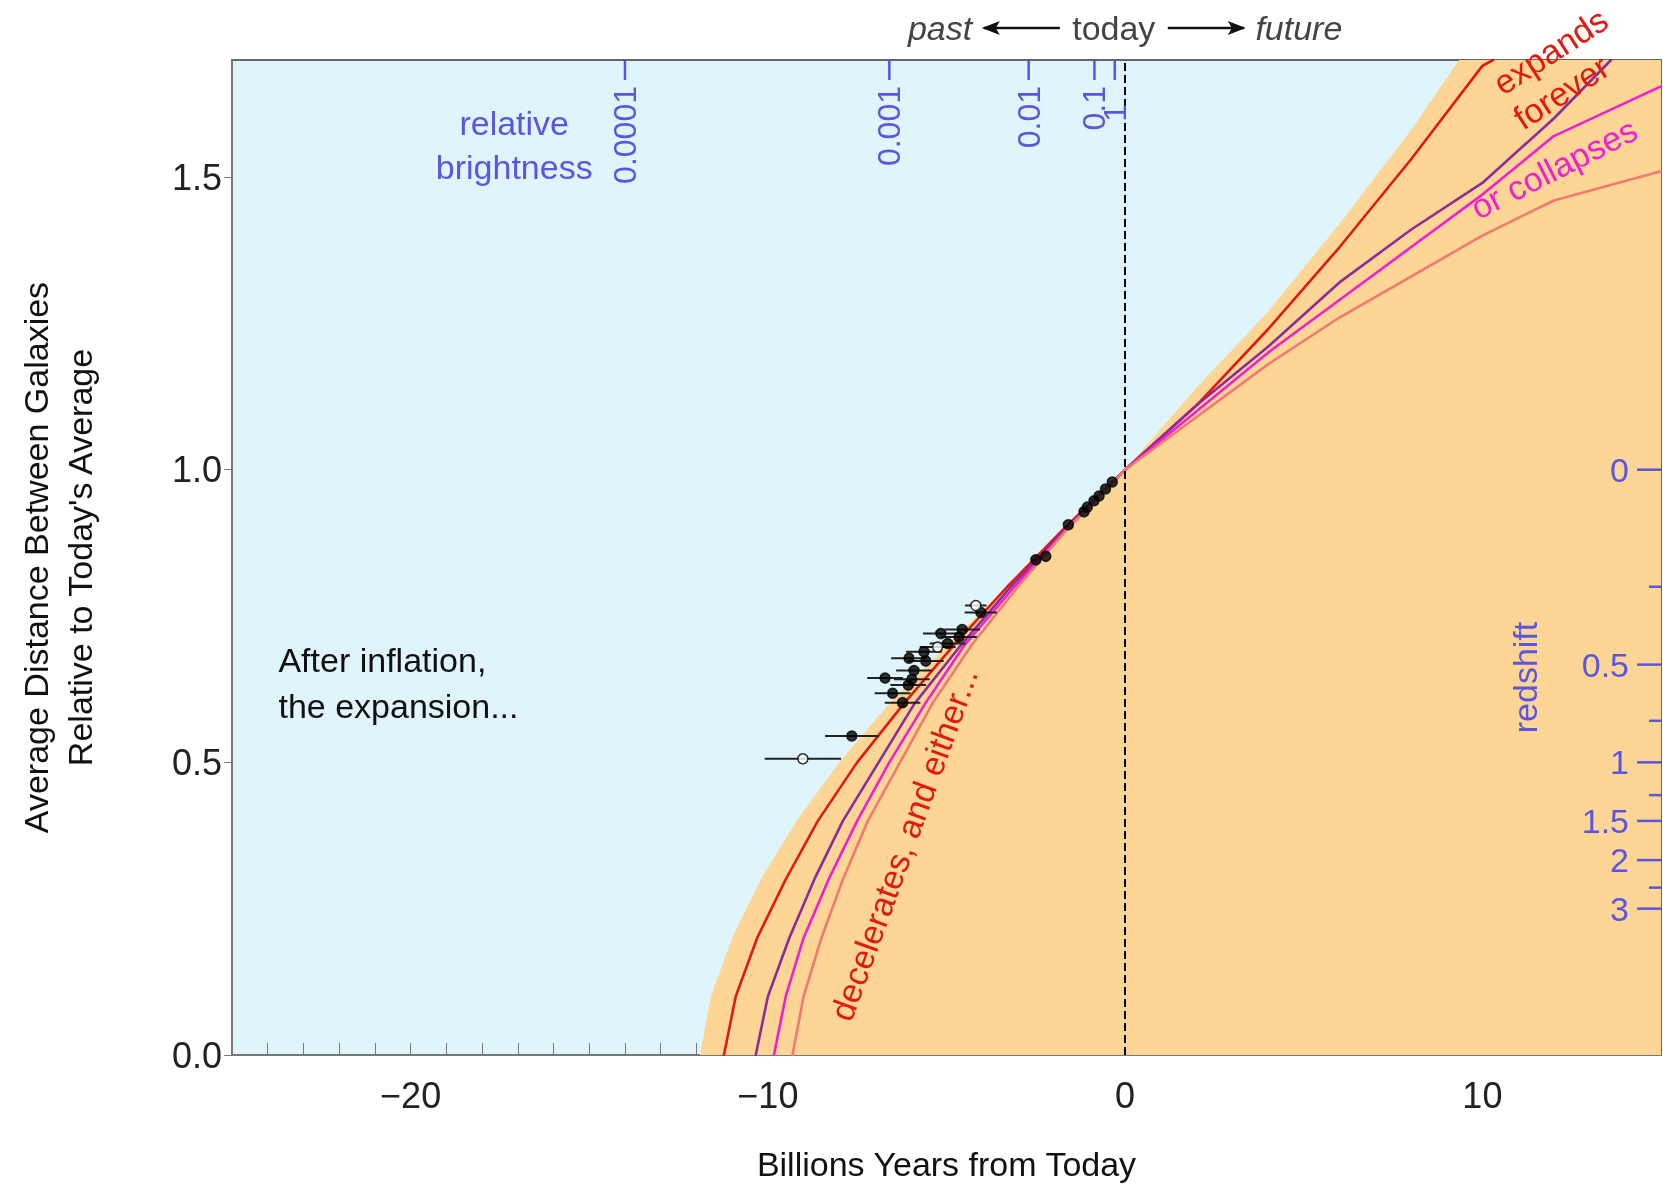 This screenshot has width=1663, height=1186. Describe the element at coordinates (1605, 664) in the screenshot. I see `annotation: 0.5` at that location.